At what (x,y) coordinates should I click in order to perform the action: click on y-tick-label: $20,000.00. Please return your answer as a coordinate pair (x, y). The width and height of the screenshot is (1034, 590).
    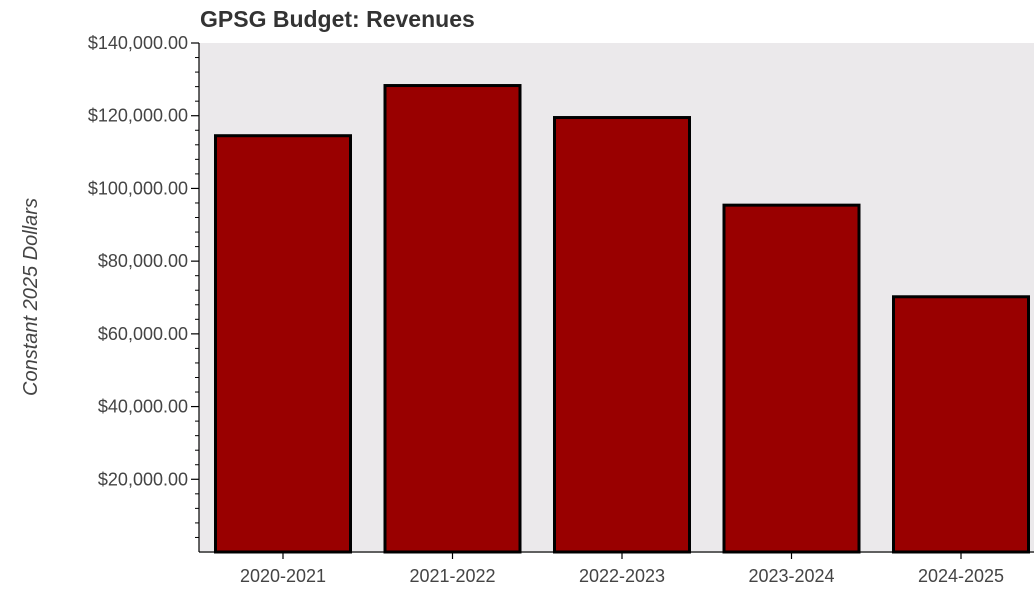
    Looking at the image, I should click on (143, 479).